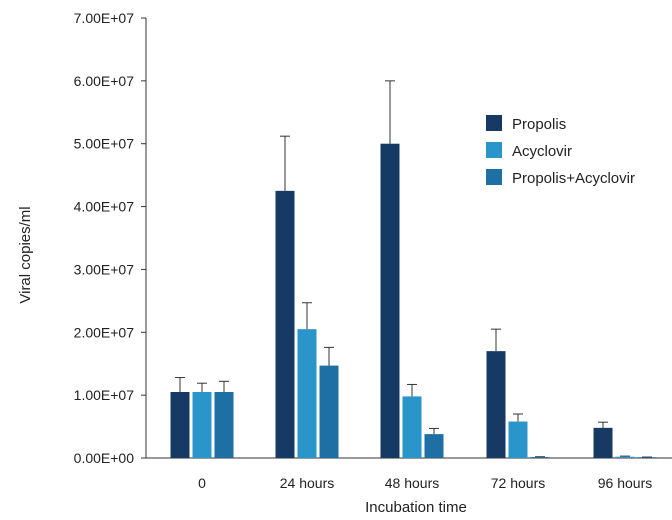 This screenshot has height=520, width=672. I want to click on y-tick-label: 5.00E+07, so click(104, 144).